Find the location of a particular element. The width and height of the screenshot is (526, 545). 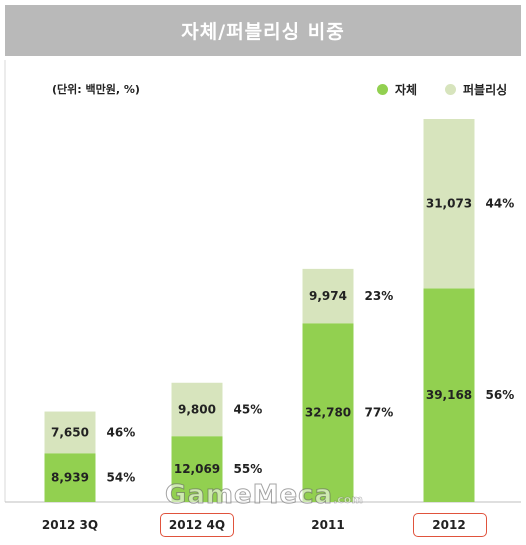

pct-label-publishing-1: 45% is located at coordinates (248, 409).